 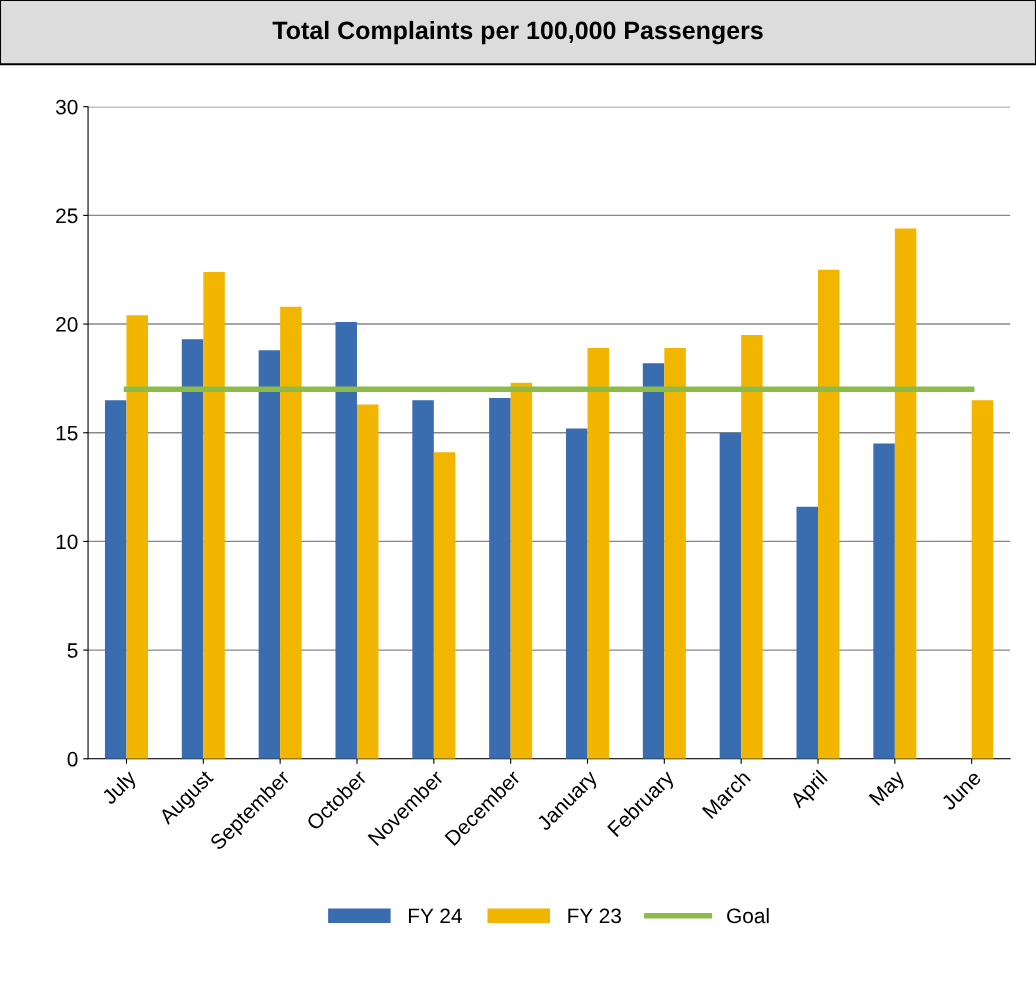 I want to click on y-tick-label: 5, so click(x=72, y=650).